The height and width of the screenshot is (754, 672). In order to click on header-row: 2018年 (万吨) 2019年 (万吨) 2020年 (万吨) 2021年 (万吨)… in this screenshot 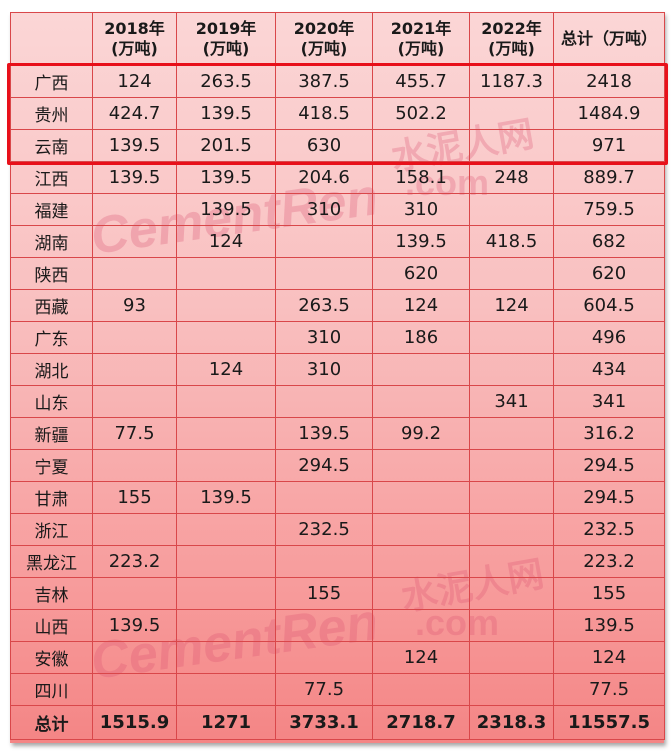, I will do `click(337, 39)`.